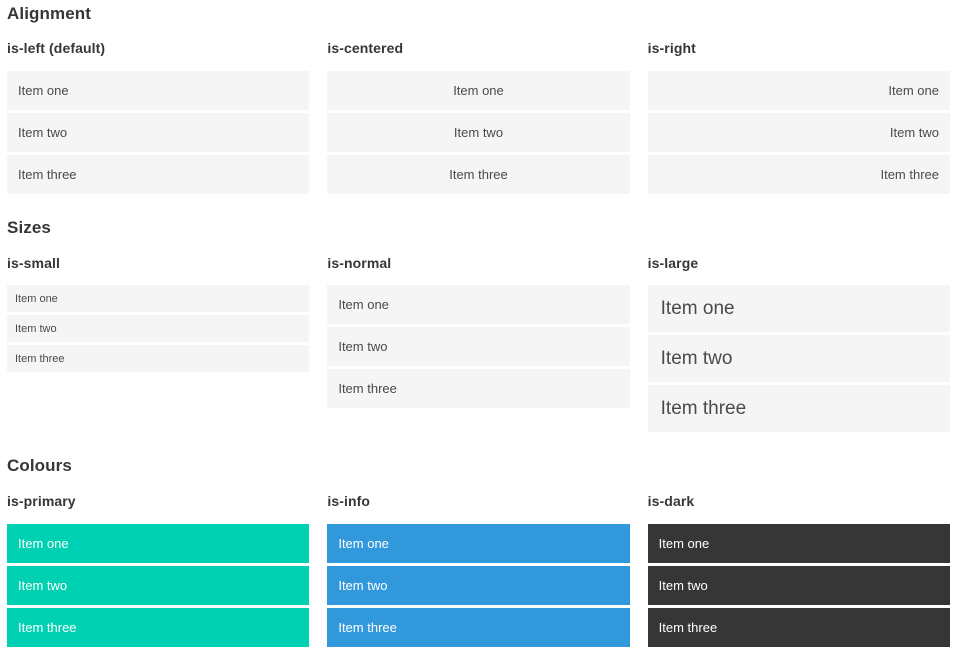 Image resolution: width=960 pixels, height=654 pixels. I want to click on column-is-primary: is-primary Item one Item two Item three, so click(158, 569).